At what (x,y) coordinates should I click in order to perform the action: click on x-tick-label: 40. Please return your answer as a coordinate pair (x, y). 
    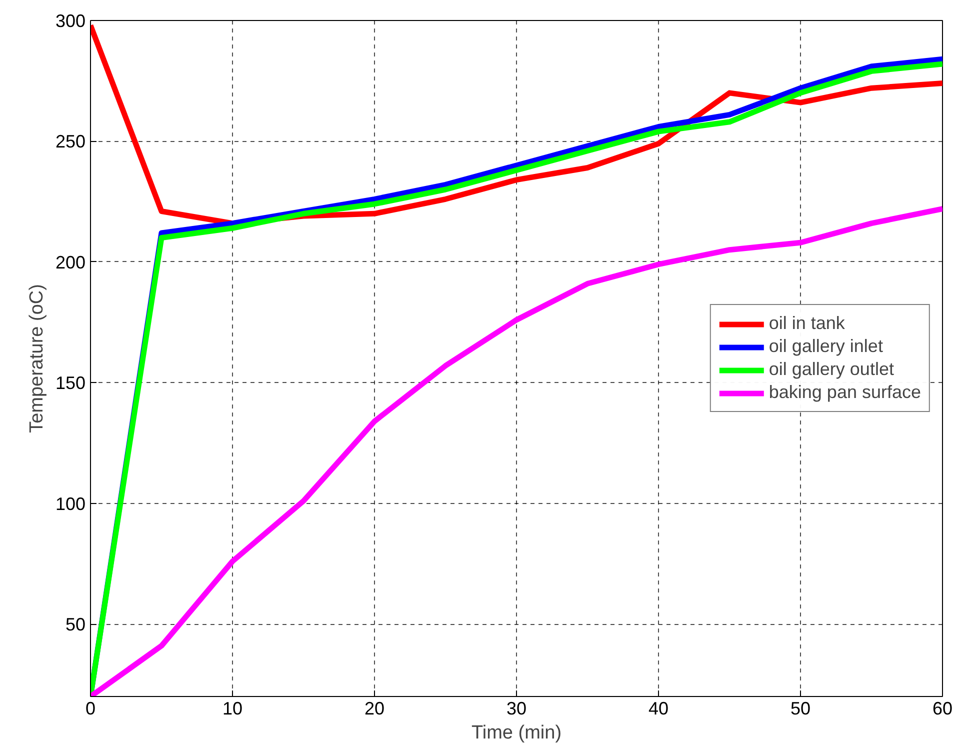
    Looking at the image, I should click on (658, 708).